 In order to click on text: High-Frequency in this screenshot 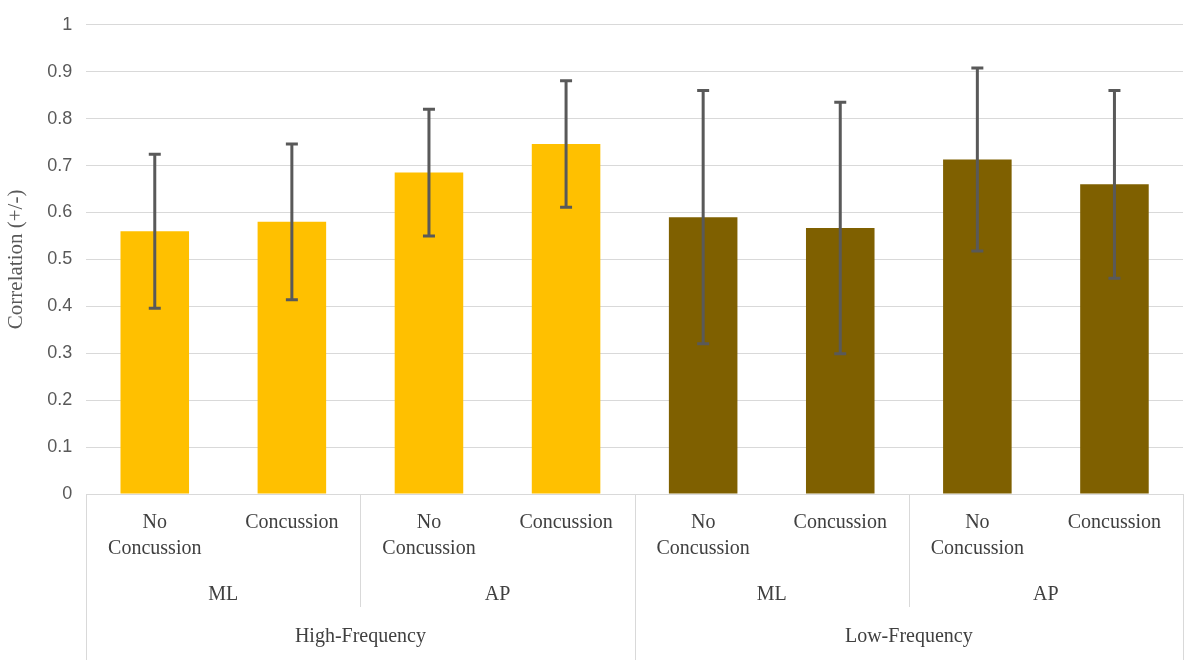, I will do `click(360, 636)`.